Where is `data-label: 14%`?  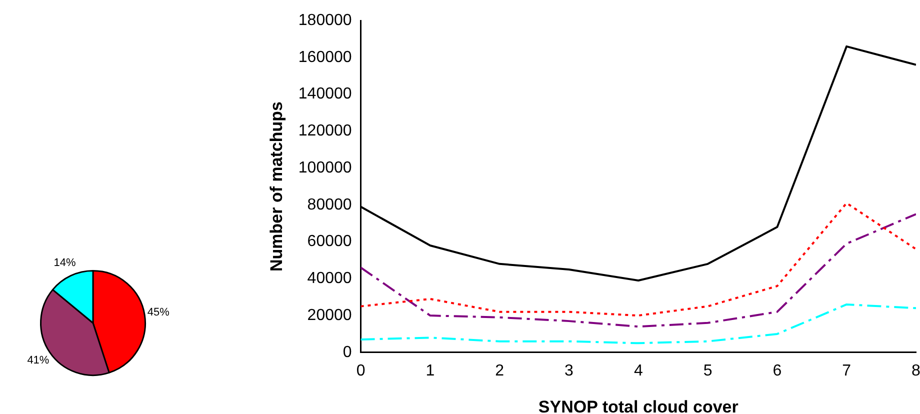
data-label: 14% is located at coordinates (65, 263).